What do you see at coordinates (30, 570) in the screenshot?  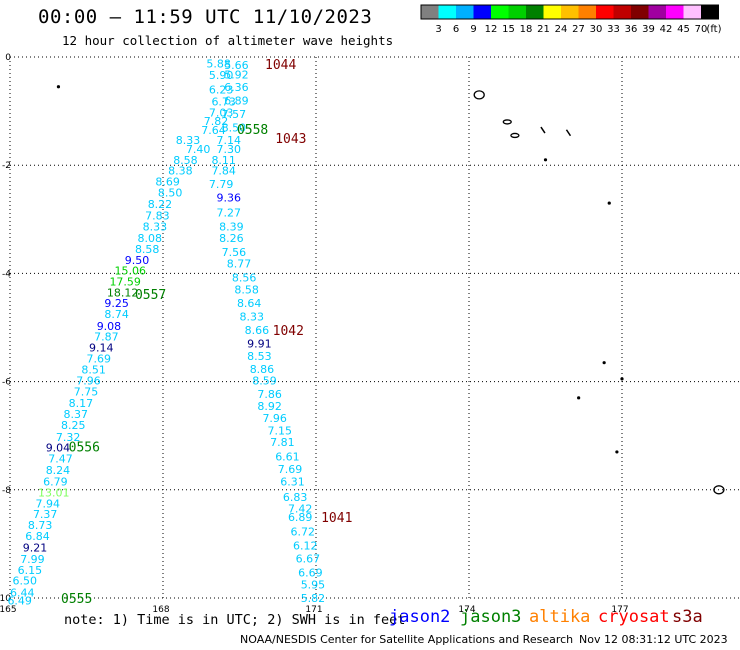 I see `wave-height-value: 6.15` at bounding box center [30, 570].